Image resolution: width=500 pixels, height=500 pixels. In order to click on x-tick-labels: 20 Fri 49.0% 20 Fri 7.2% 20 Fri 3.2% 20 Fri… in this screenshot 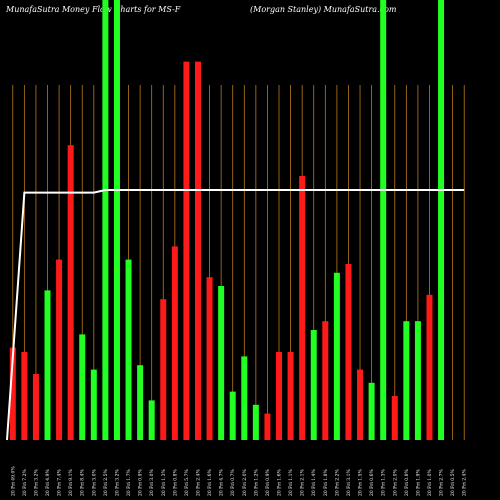, I will do `click(238, 481)`.